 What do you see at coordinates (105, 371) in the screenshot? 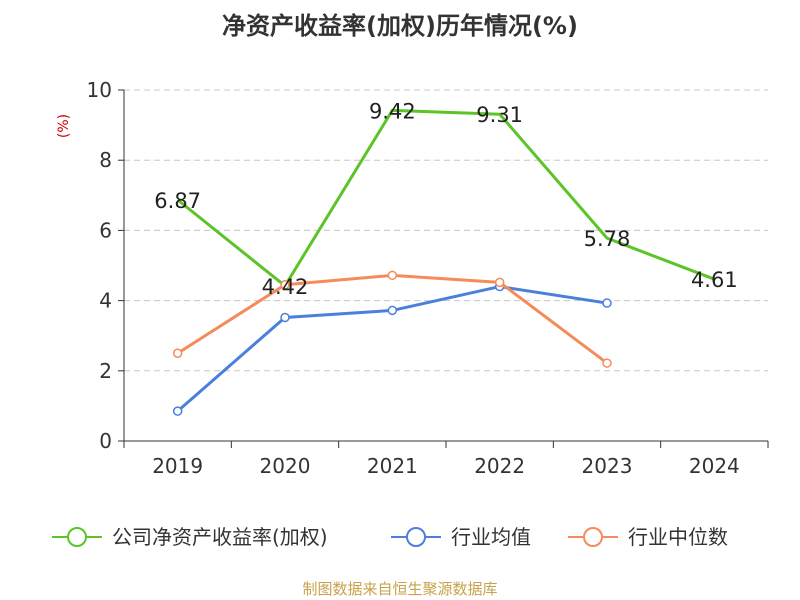
I see `y-tick-label: 2` at bounding box center [105, 371].